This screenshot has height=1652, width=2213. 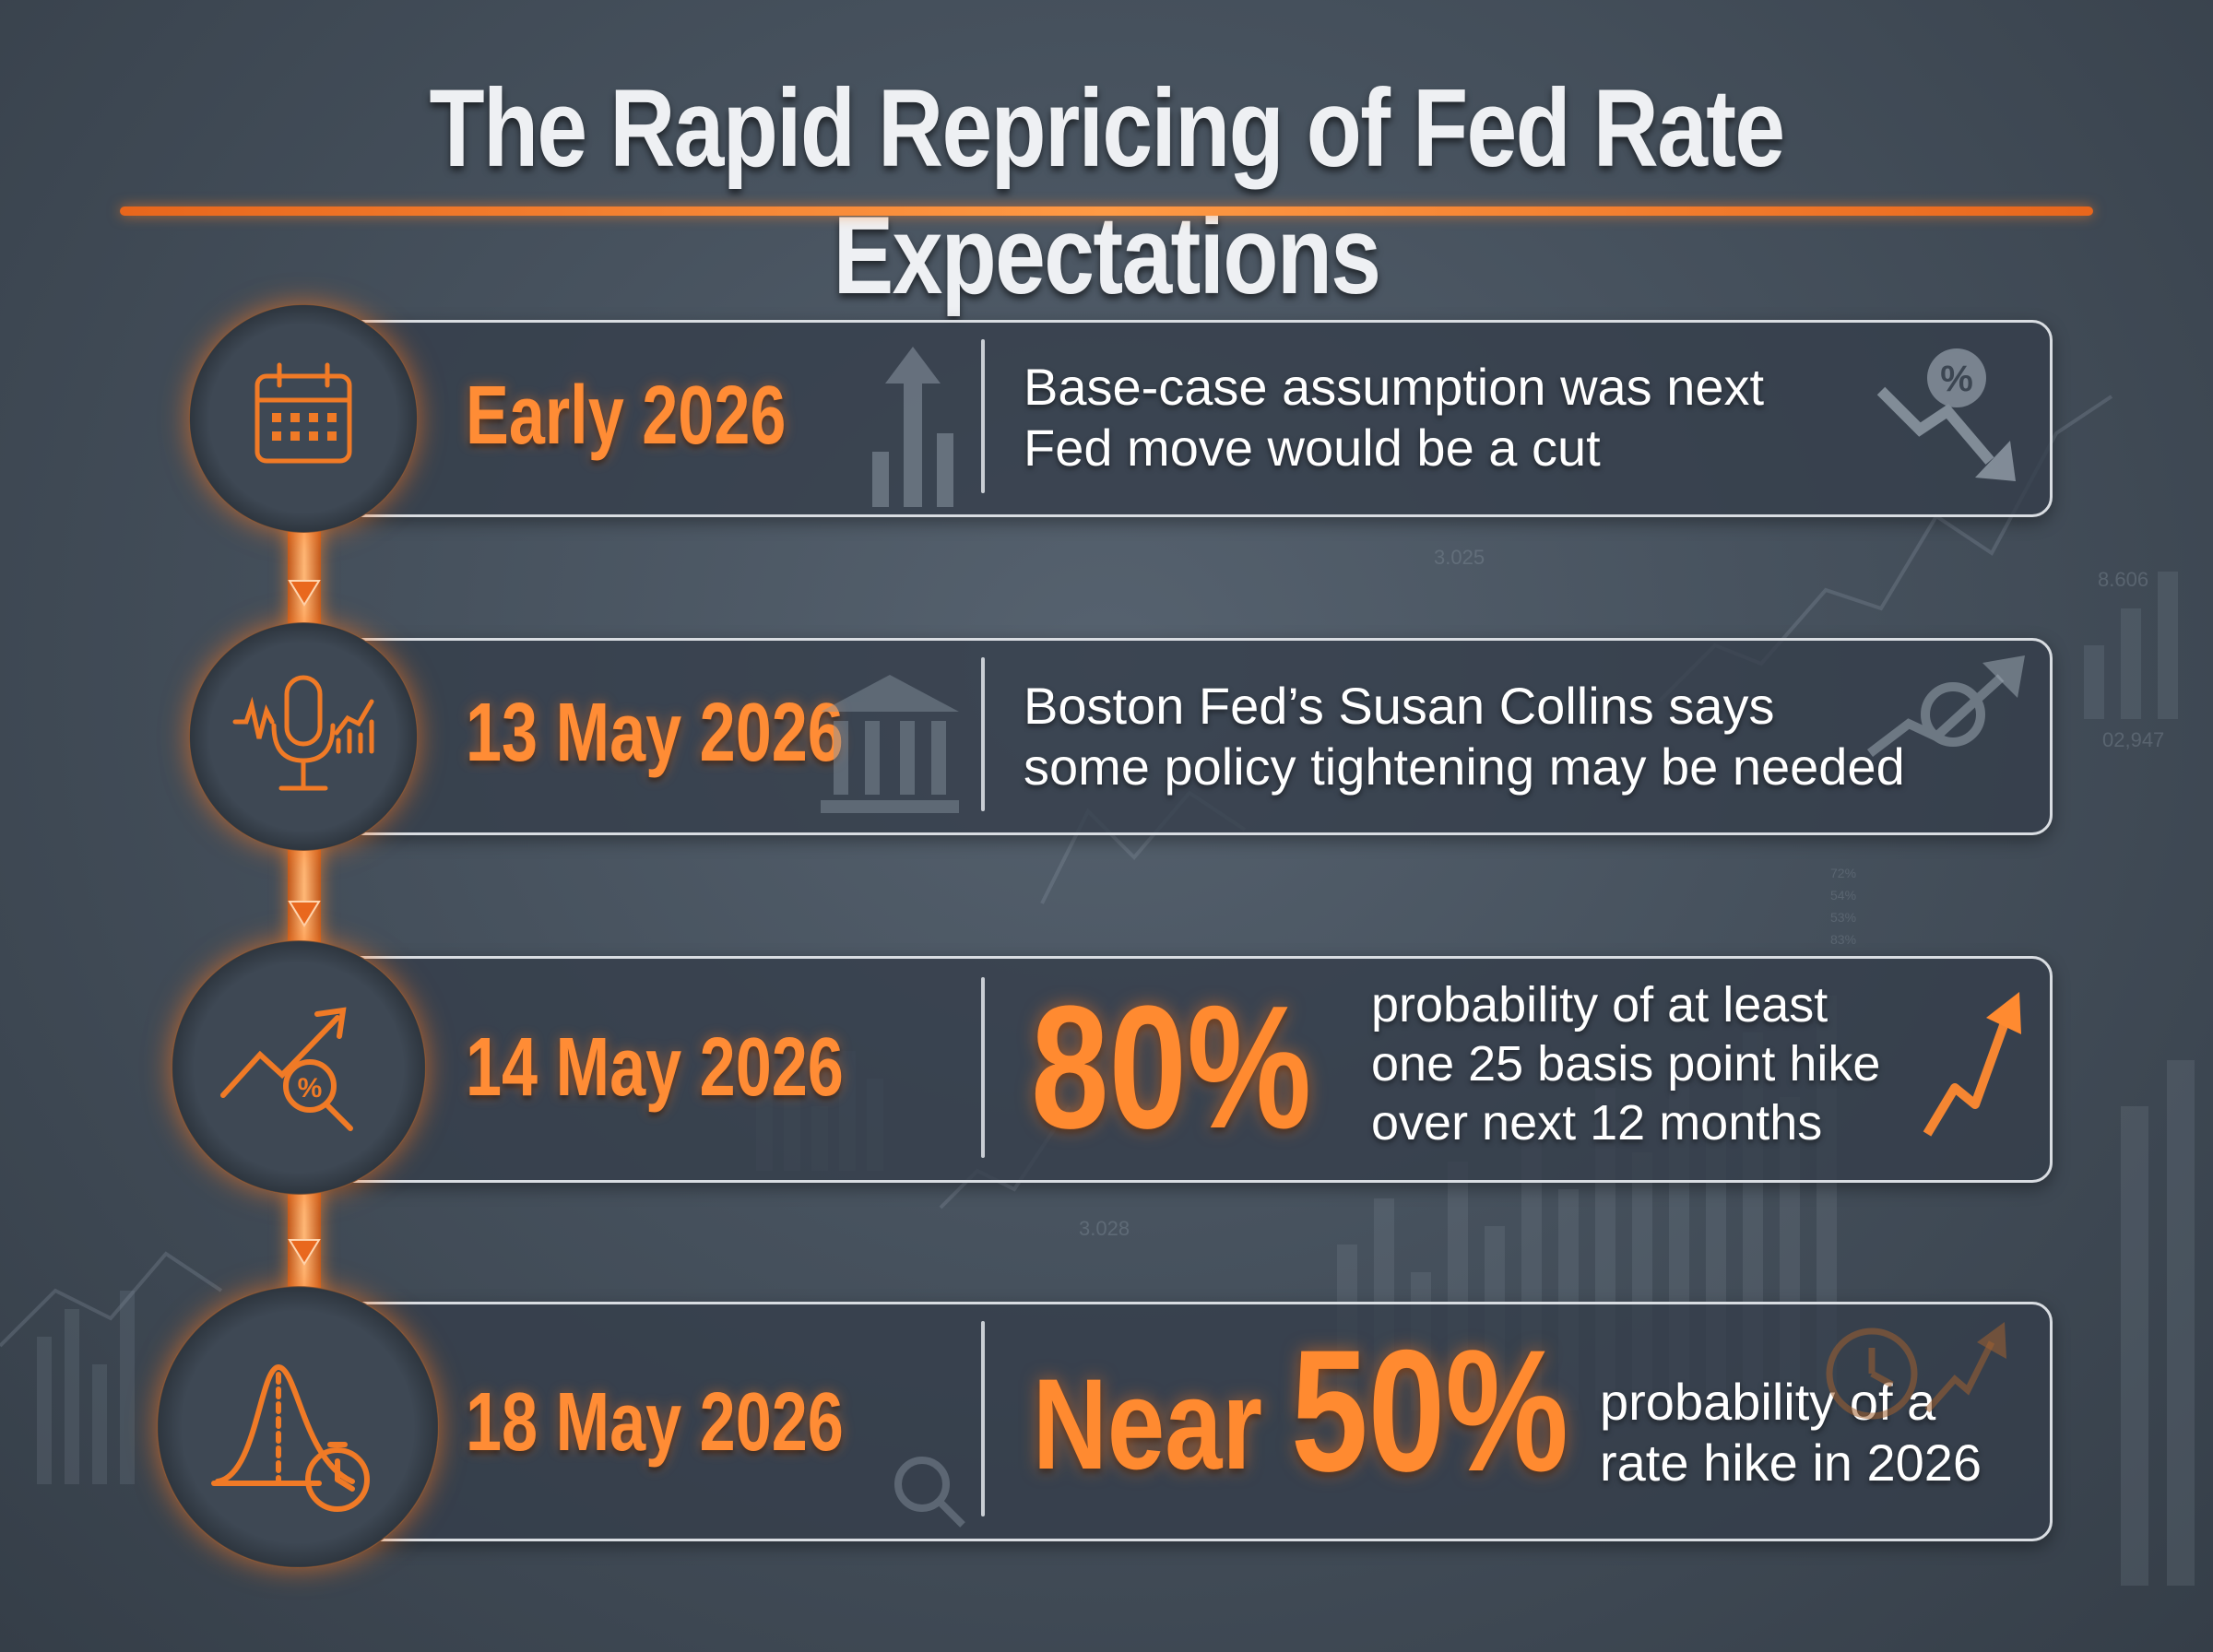 I want to click on date-14-may-2026: 14 May 2026, so click(x=655, y=1067).